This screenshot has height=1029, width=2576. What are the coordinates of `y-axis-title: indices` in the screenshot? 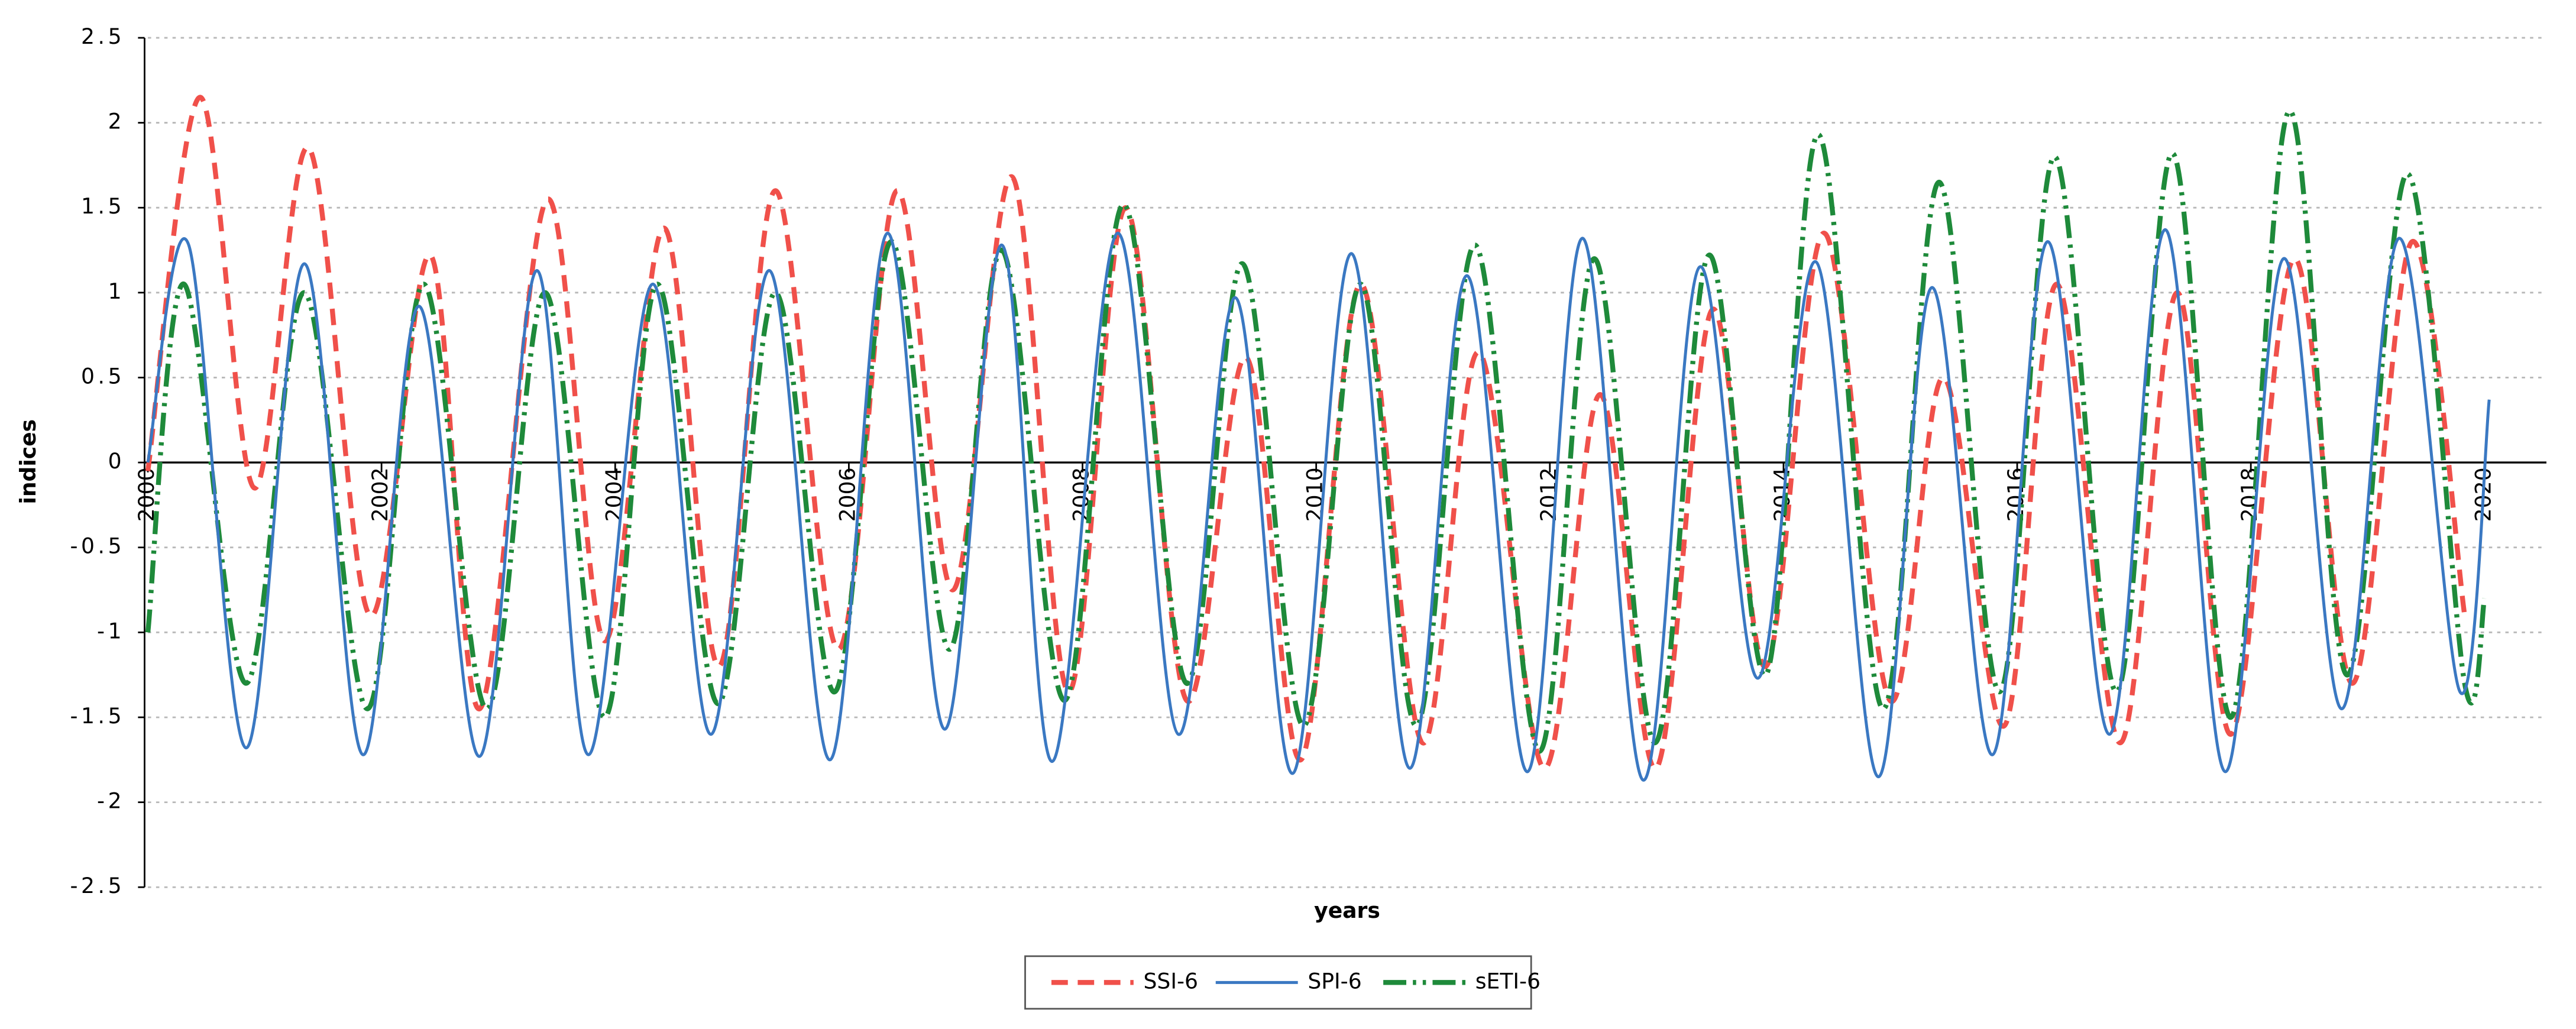 It's located at (28, 461).